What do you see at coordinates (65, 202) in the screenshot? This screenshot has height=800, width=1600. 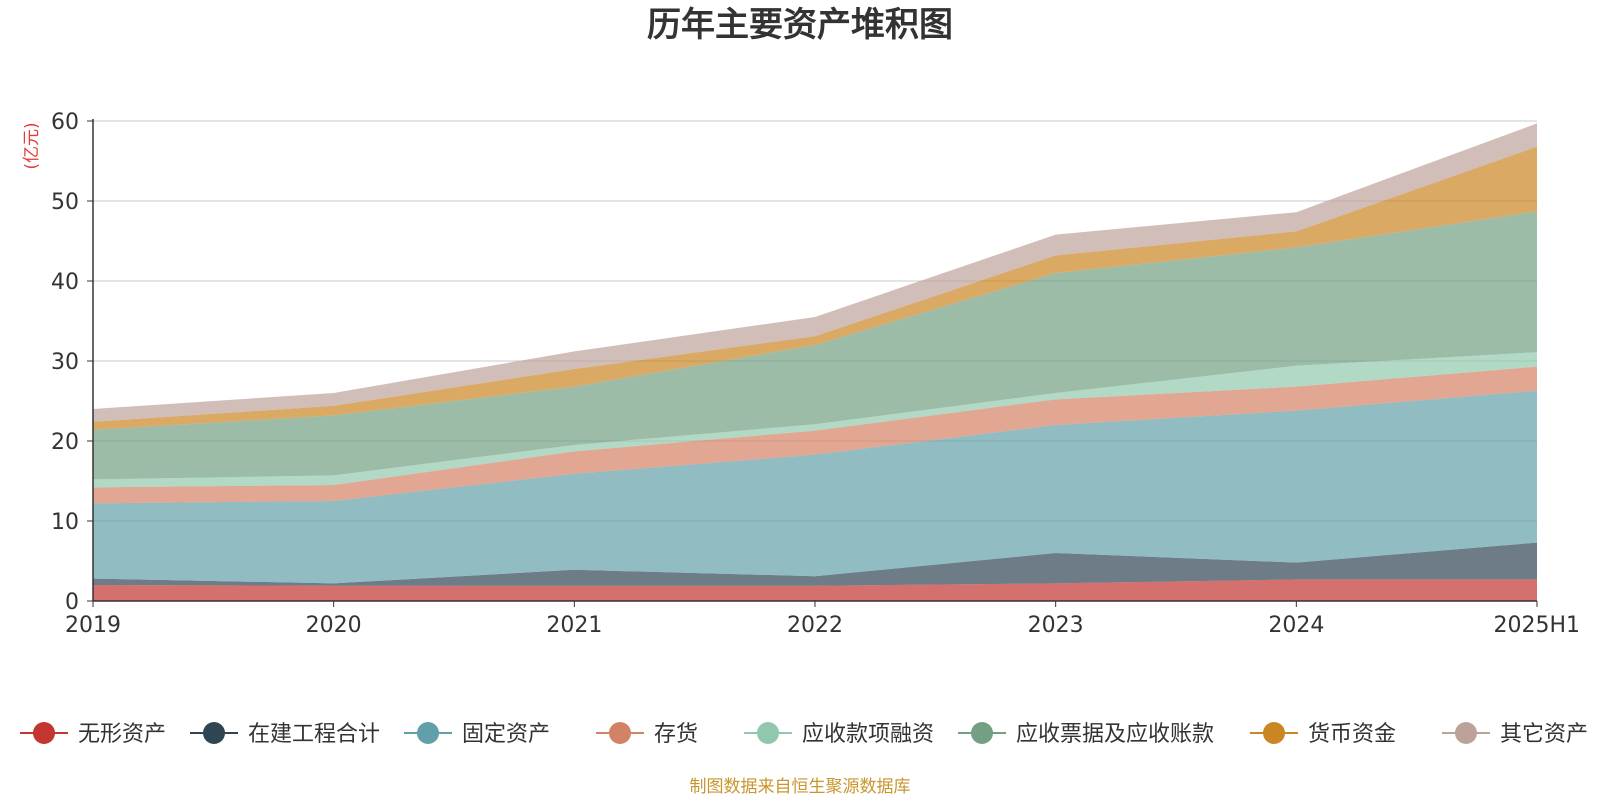 I see `y-tick-label: 50` at bounding box center [65, 202].